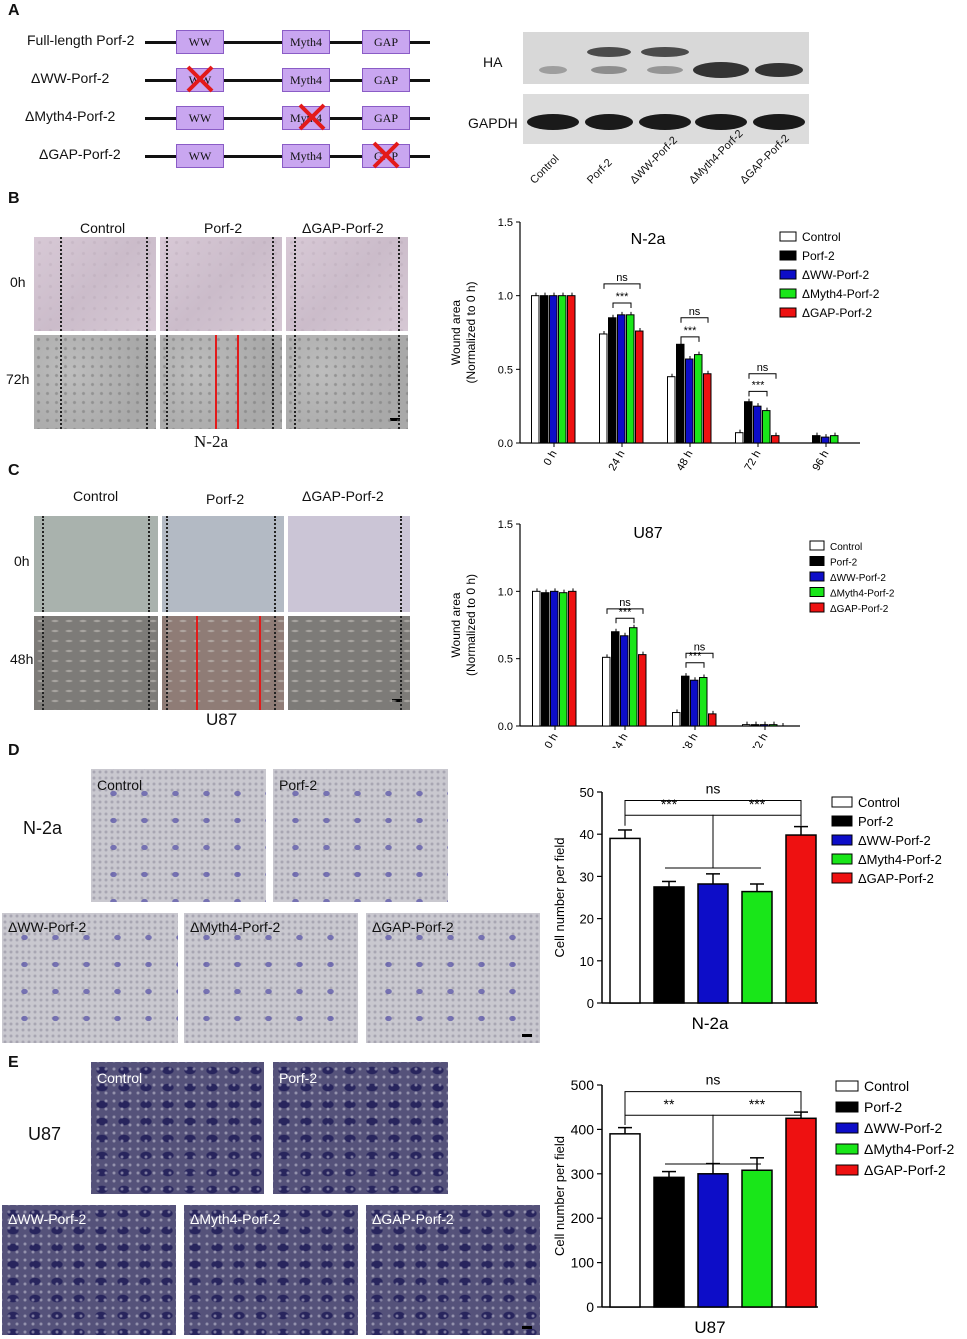  Describe the element at coordinates (225, 499) in the screenshot. I see `column-label: Porf-2` at that location.